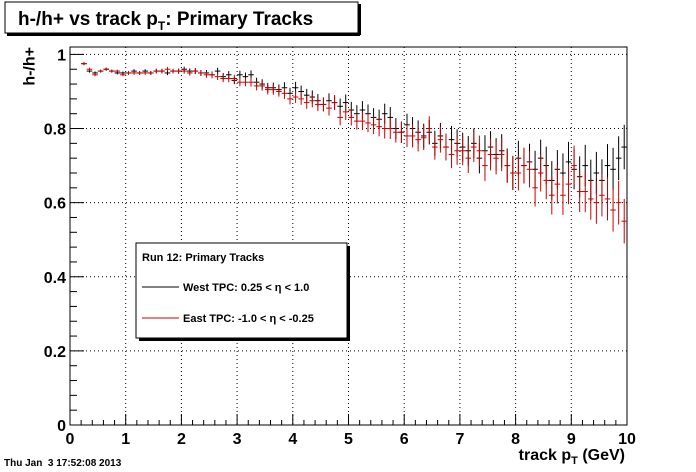 The image size is (696, 472). What do you see at coordinates (162, 26) in the screenshot?
I see `chart-title-subscript: T` at bounding box center [162, 26].